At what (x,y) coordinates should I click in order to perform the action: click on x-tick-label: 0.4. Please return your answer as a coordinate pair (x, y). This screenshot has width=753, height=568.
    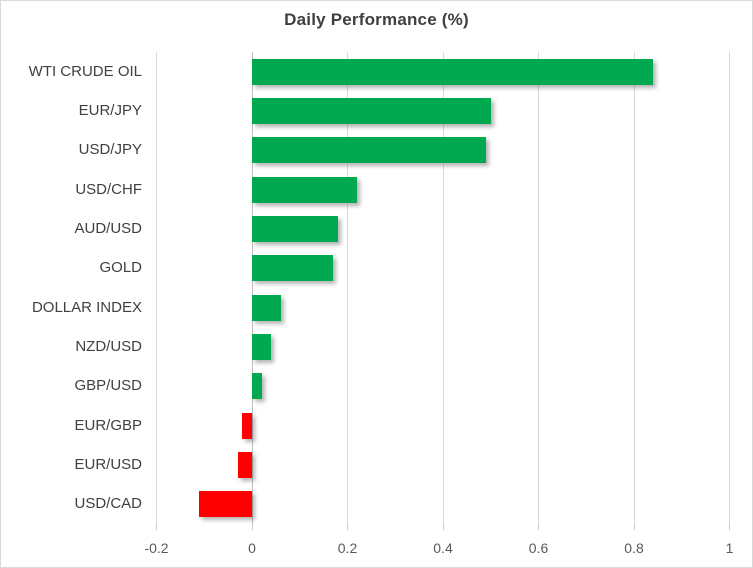
    Looking at the image, I should click on (443, 548).